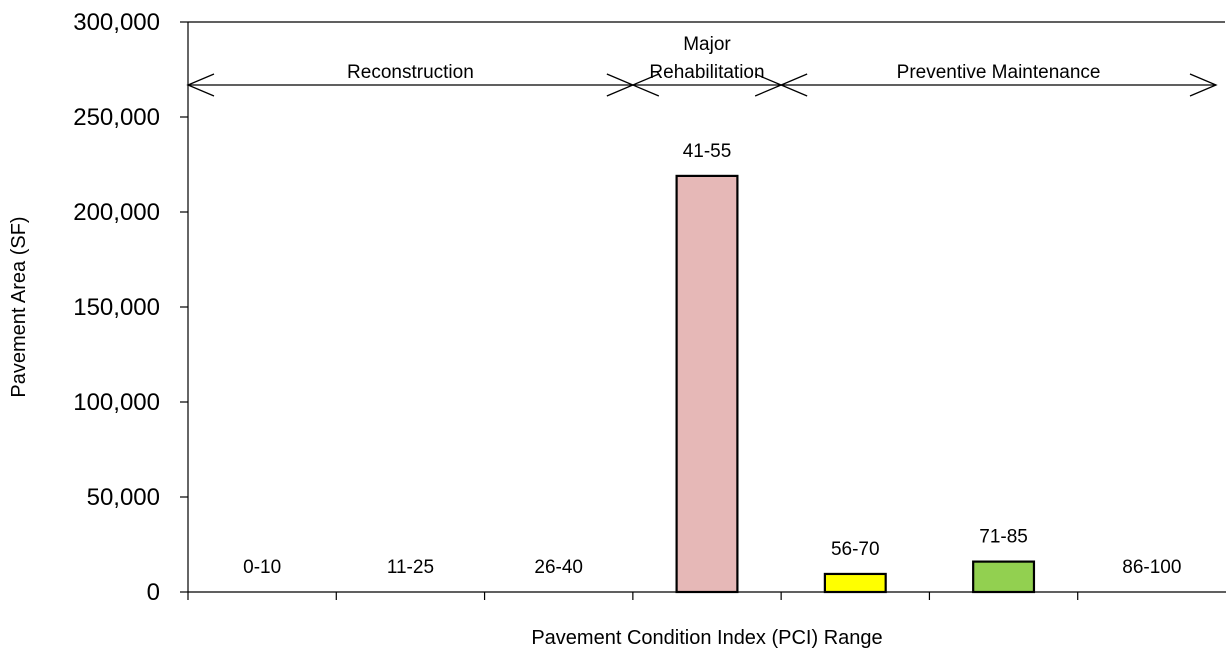 This screenshot has width=1226, height=654. Describe the element at coordinates (706, 638) in the screenshot. I see `x-axis-title: Pavement Condition Index (PCI) Range` at that location.